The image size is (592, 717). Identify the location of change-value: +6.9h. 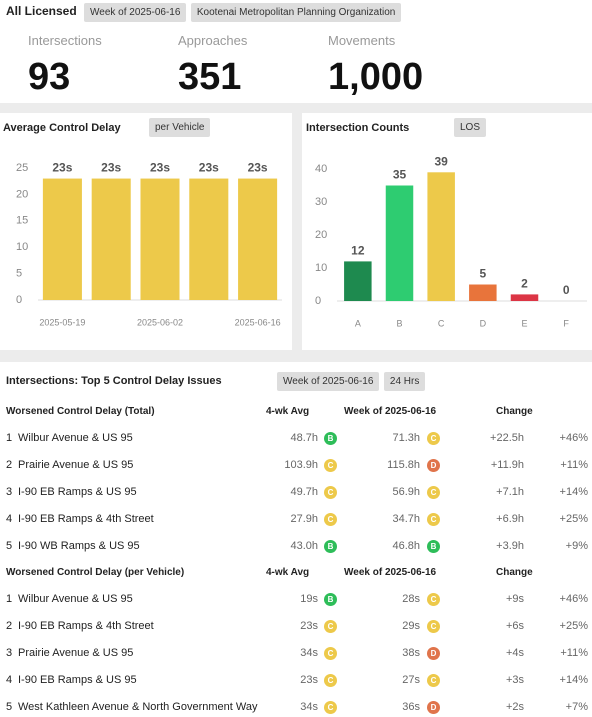
(510, 519).